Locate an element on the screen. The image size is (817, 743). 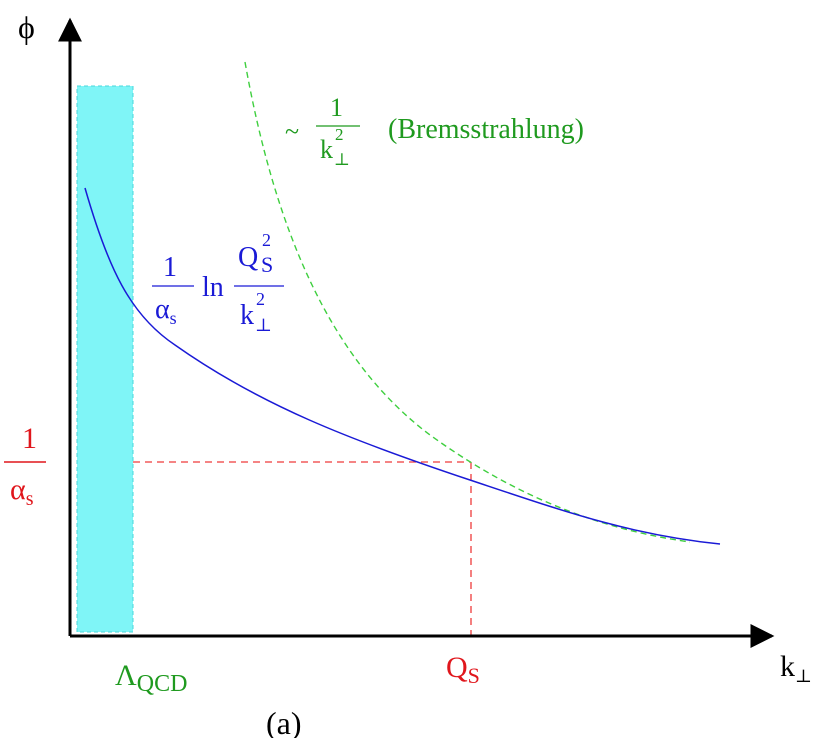
svg-text: S is located at coordinates (267, 264).